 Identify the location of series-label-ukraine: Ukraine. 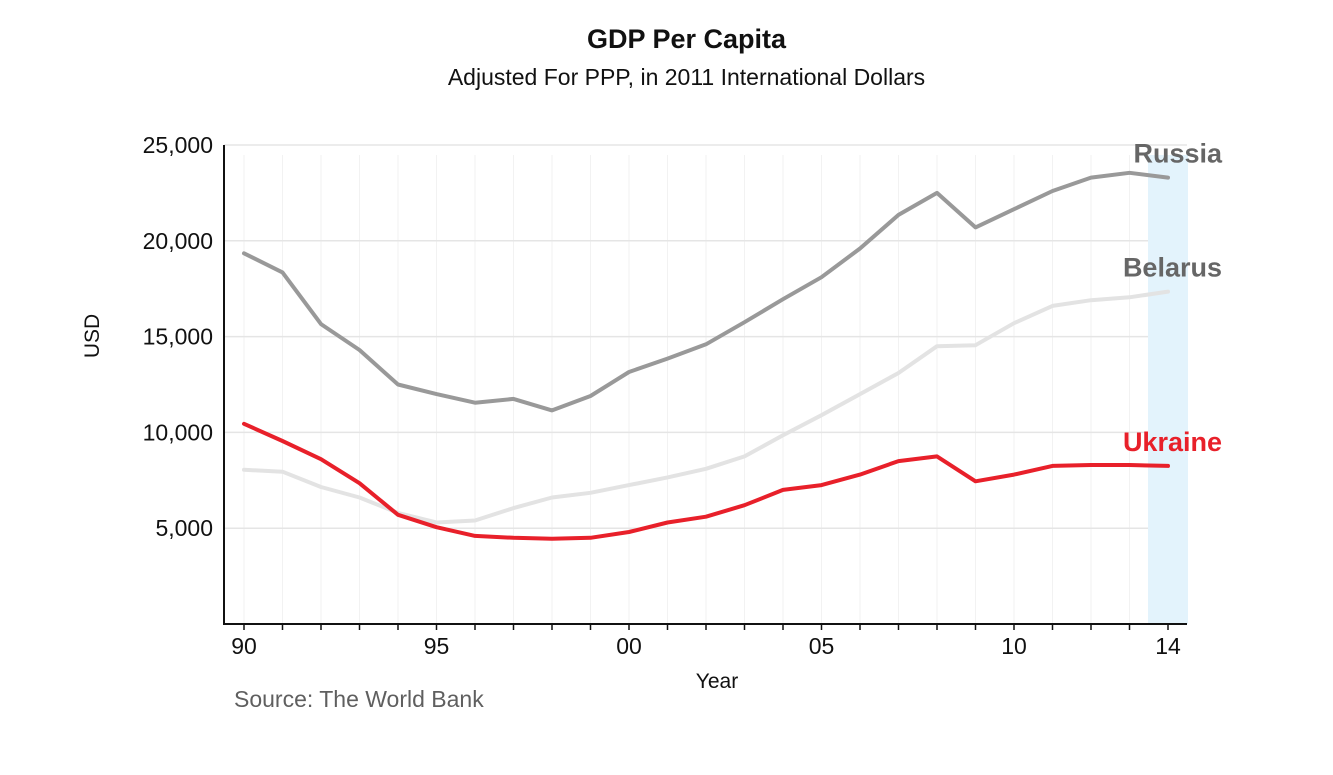
(1172, 442).